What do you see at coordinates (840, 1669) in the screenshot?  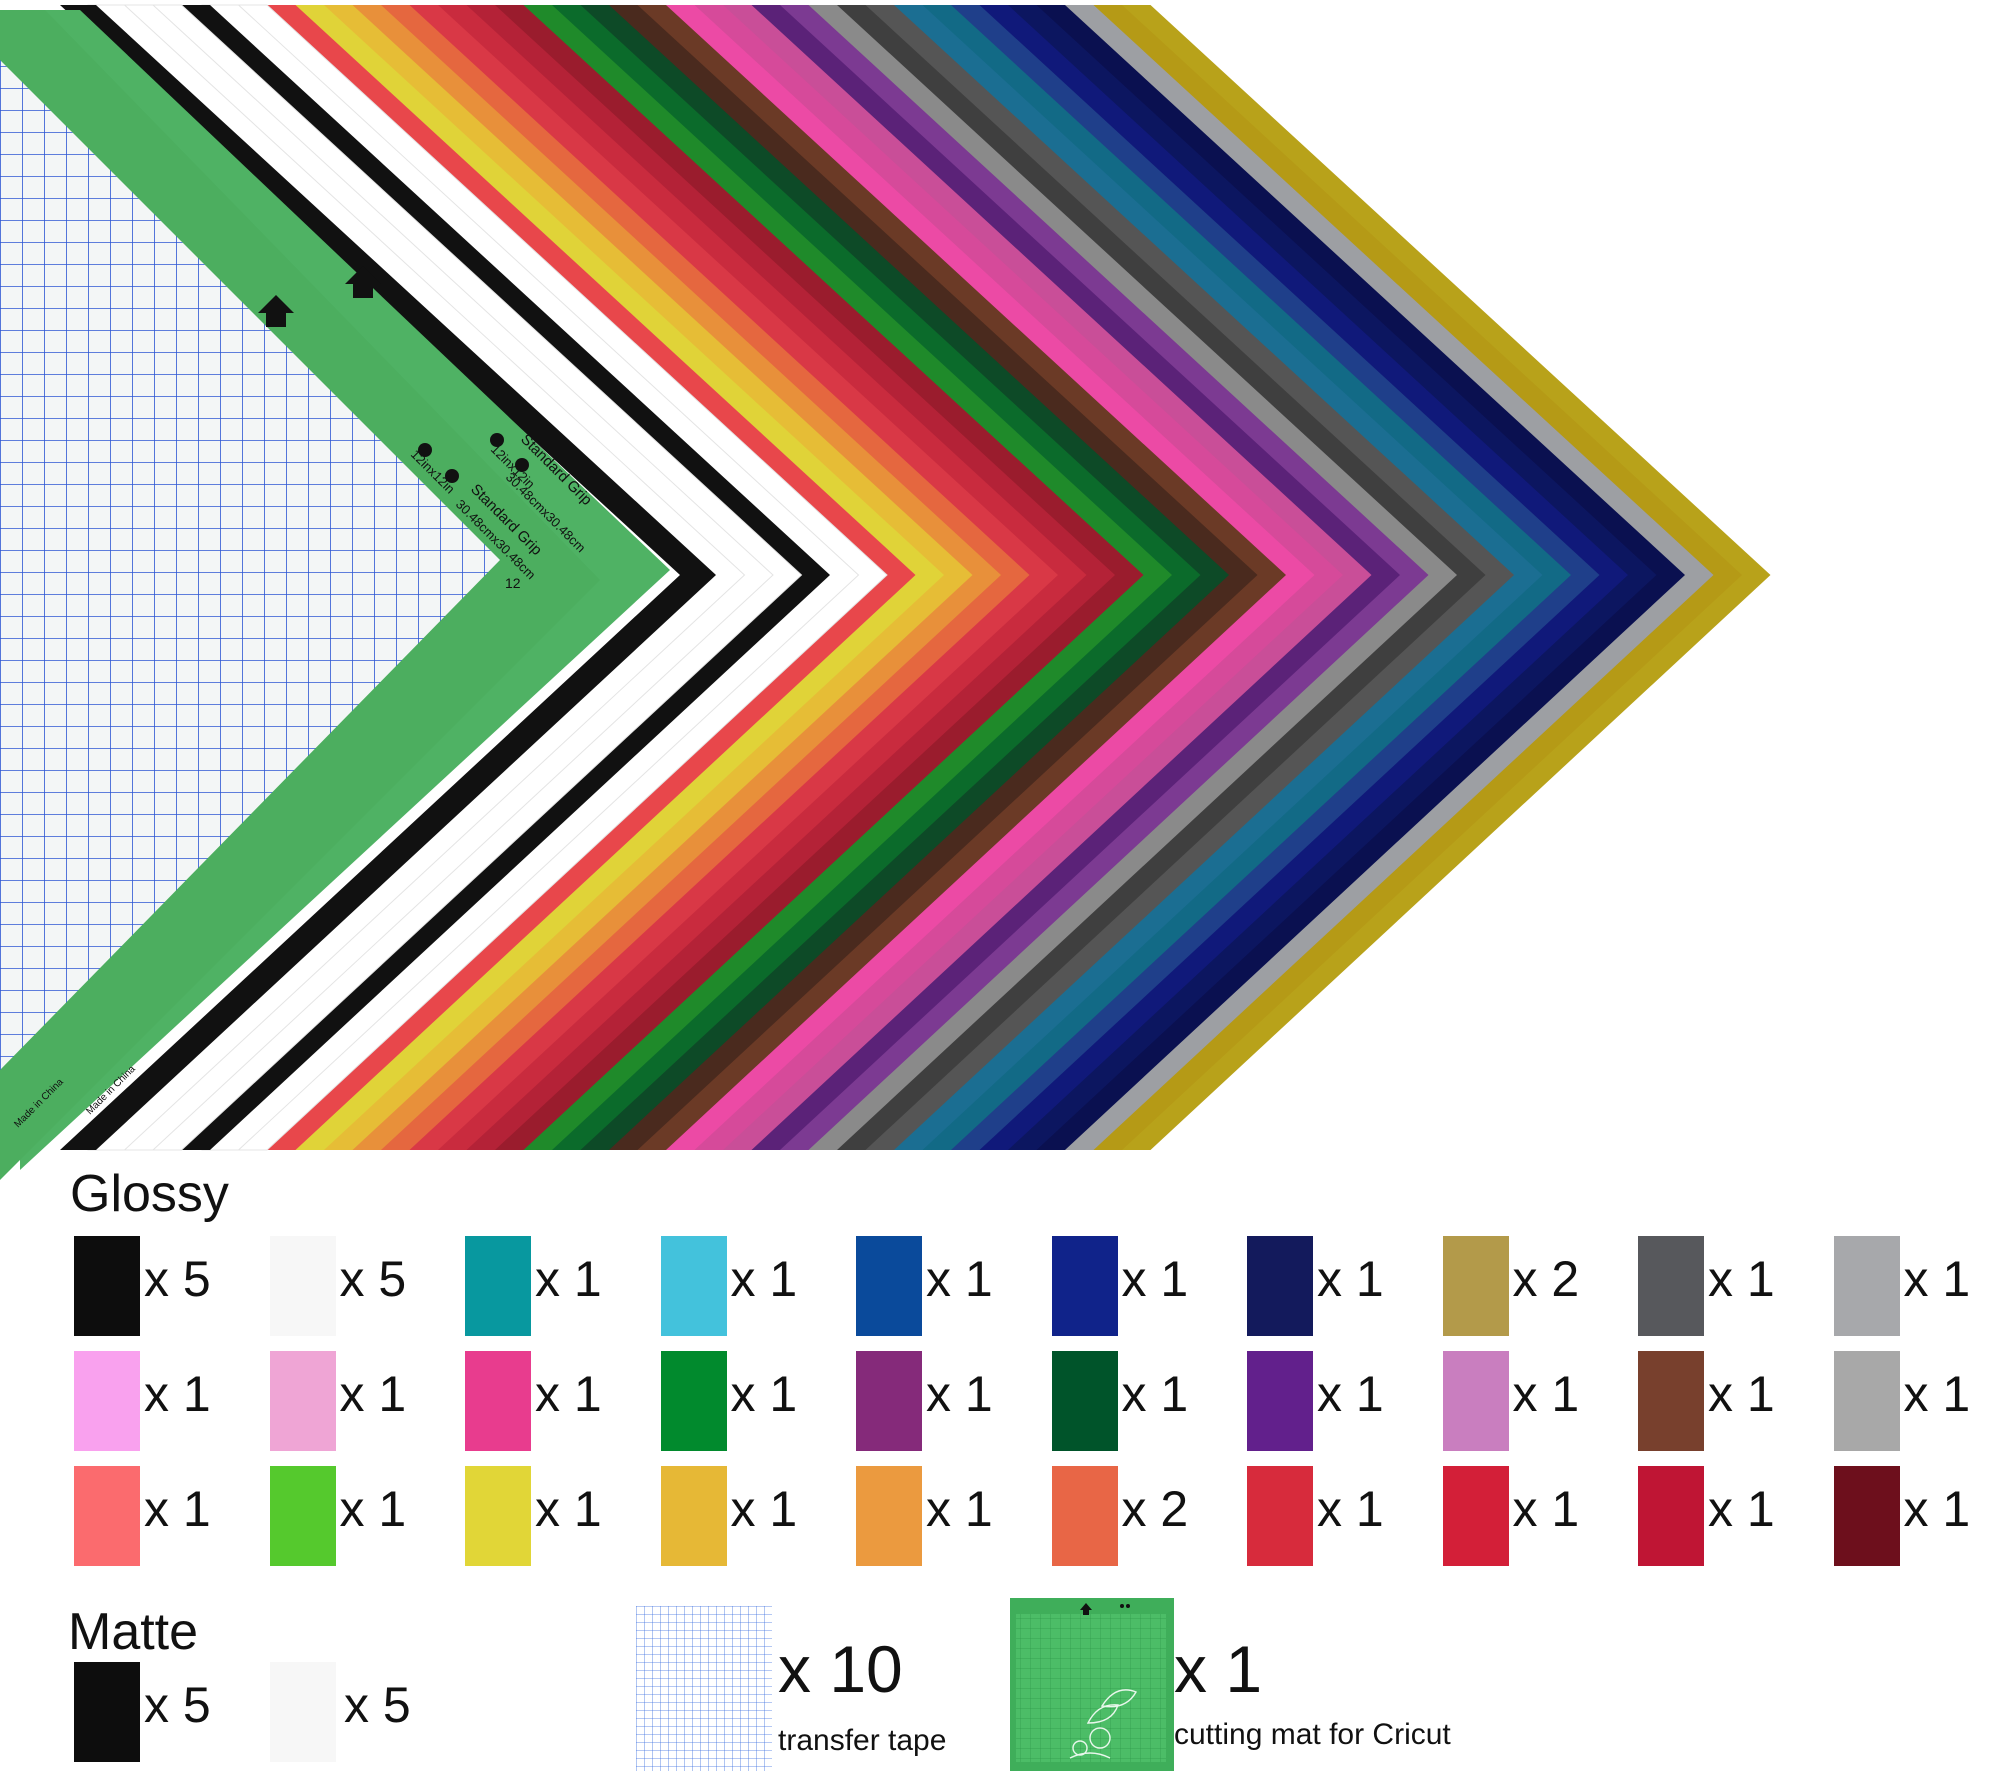 I see `transfer-tape-quantity: x 10` at bounding box center [840, 1669].